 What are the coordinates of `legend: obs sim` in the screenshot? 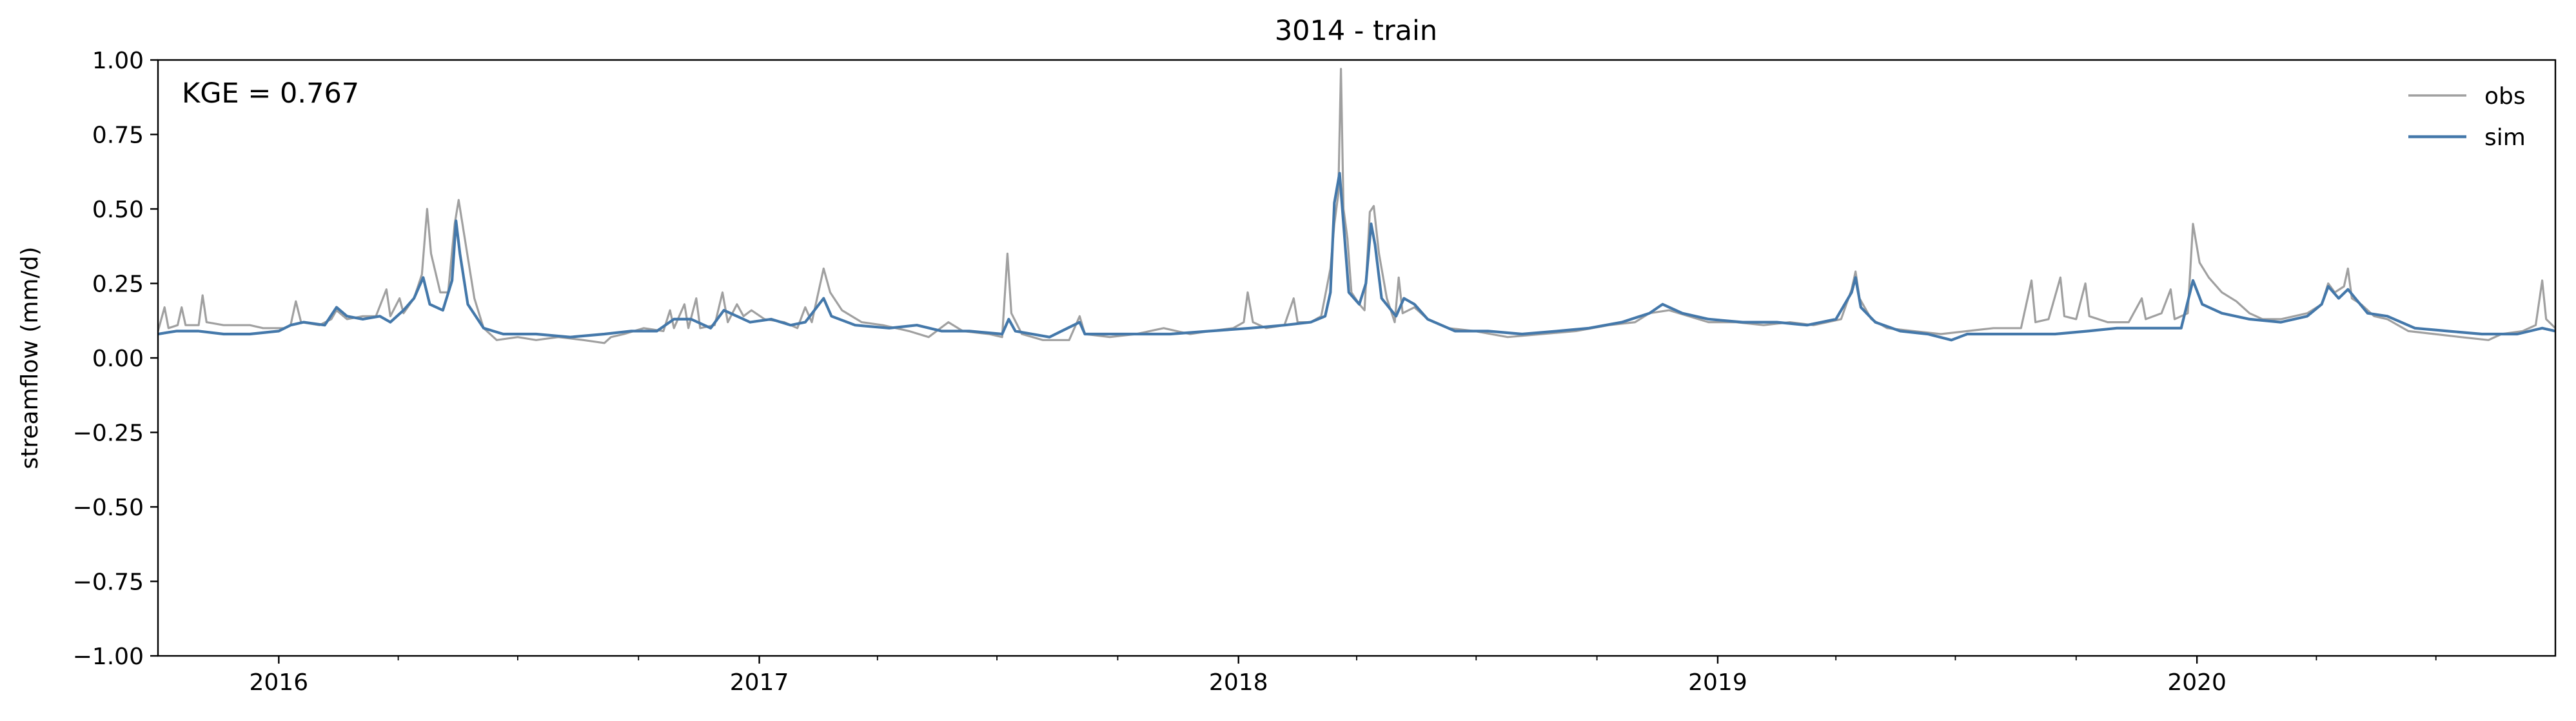 It's located at (2467, 117).